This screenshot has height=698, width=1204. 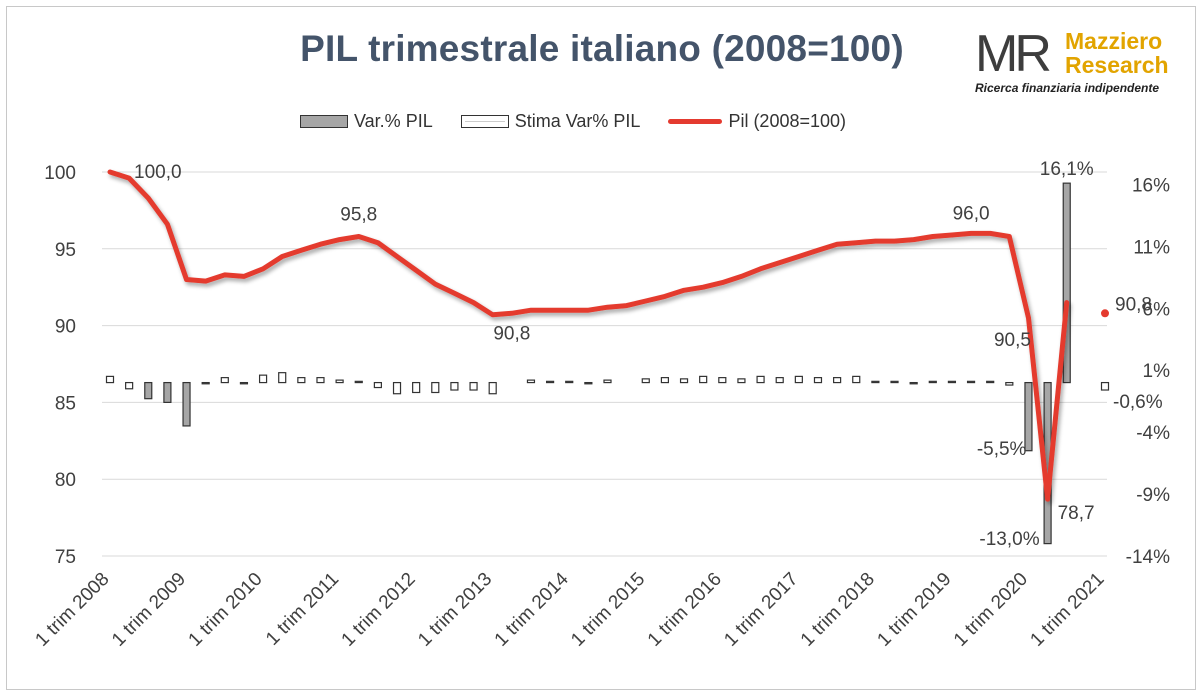 I want to click on bar-data-label: -13,0%, so click(x=1009, y=539).